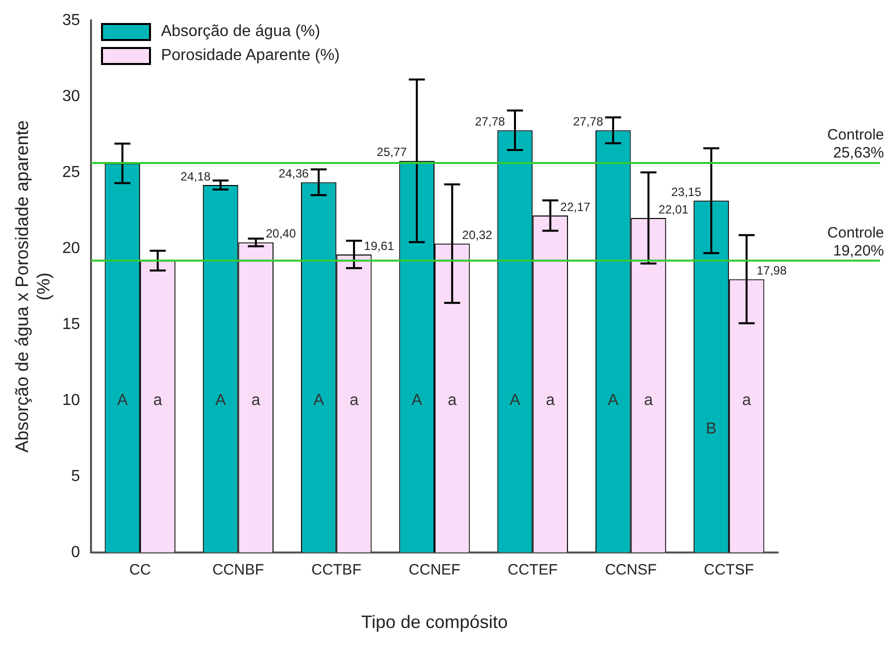 The height and width of the screenshot is (653, 895). Describe the element at coordinates (250, 55) in the screenshot. I see `legend-label: Porosidade Aparente (%)` at that location.